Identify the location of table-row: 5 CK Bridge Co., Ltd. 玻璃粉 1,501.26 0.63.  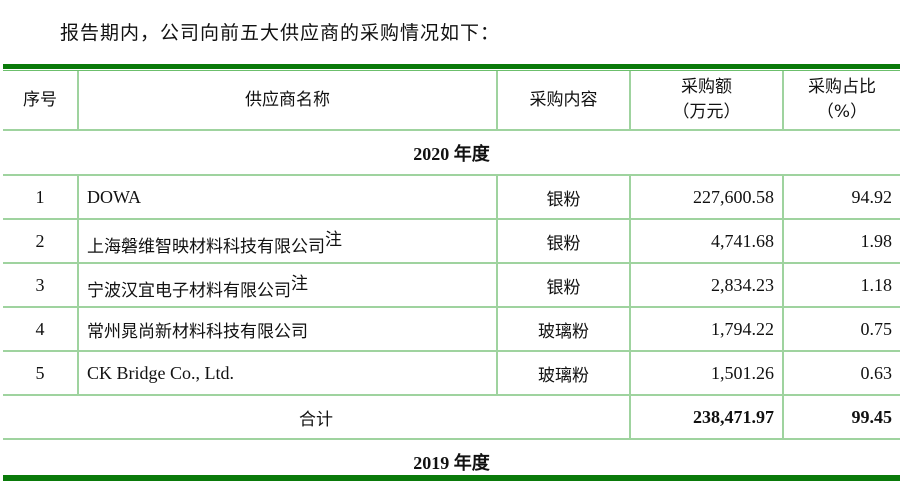
(451, 373).